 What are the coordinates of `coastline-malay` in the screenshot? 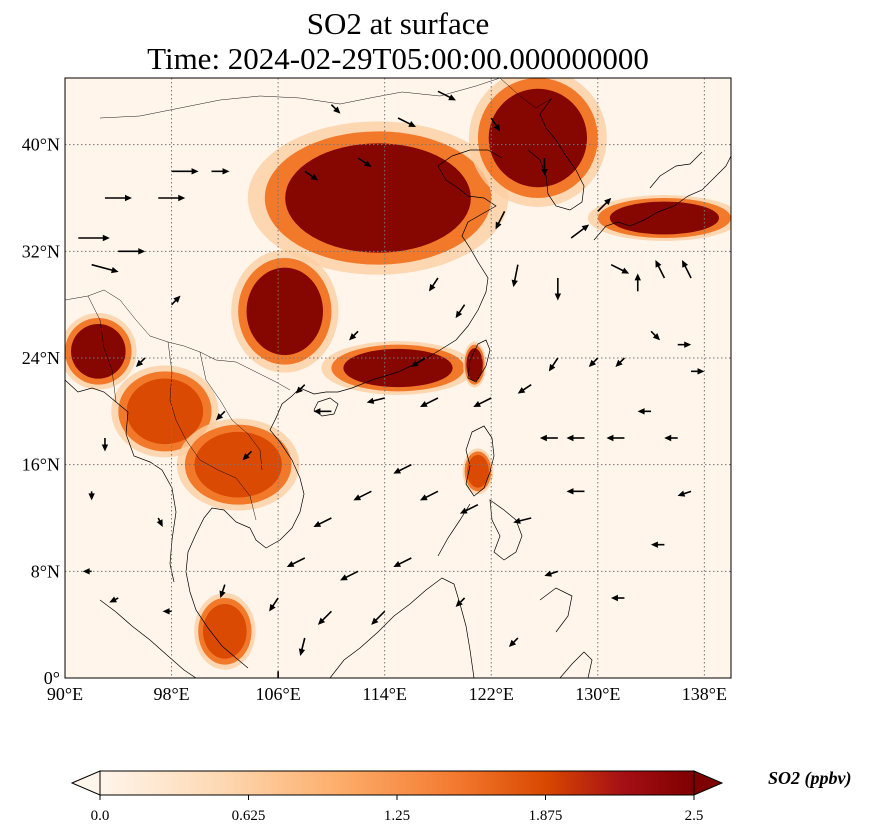 It's located at (218, 588).